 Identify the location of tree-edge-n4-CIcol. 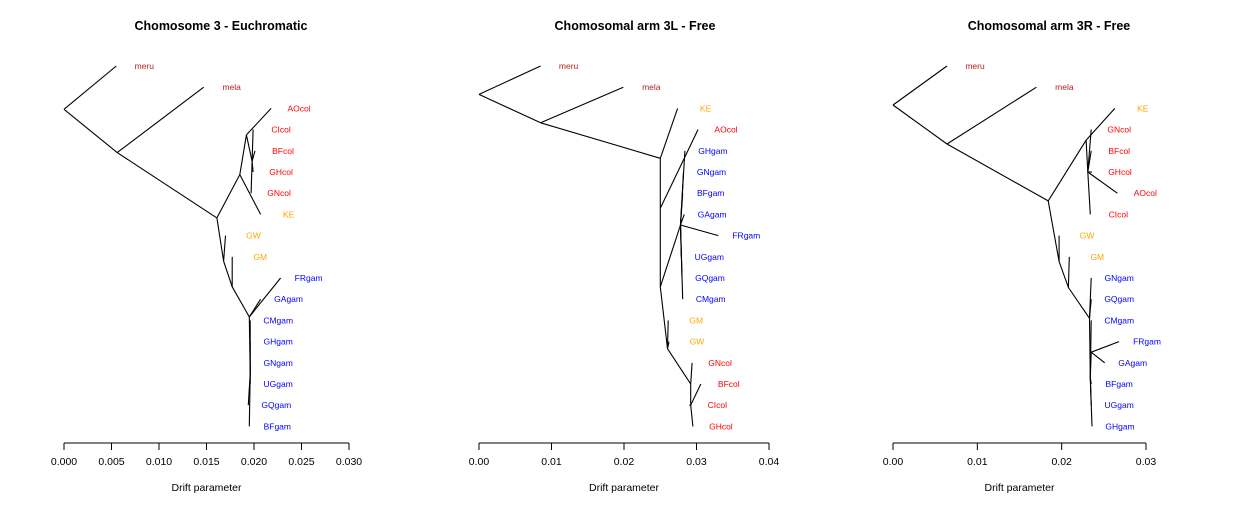
(1089, 193).